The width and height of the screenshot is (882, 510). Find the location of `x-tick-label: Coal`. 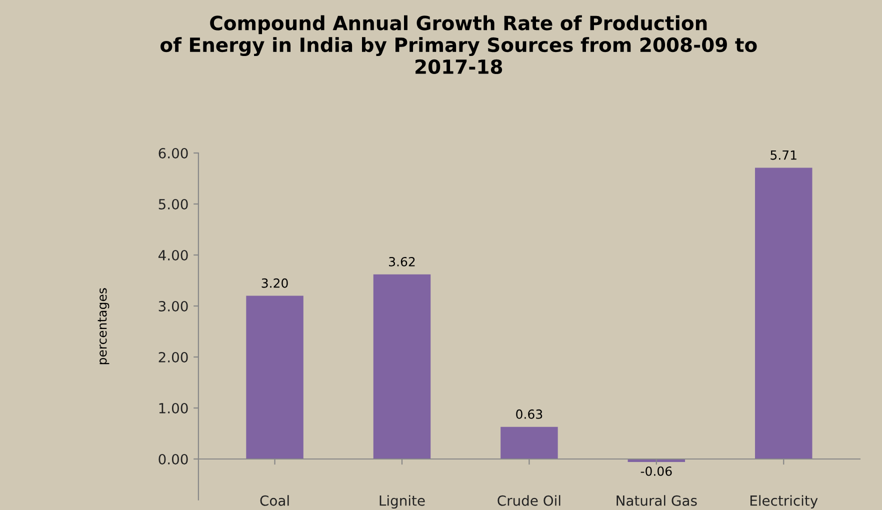

x-tick-label: Coal is located at coordinates (274, 500).